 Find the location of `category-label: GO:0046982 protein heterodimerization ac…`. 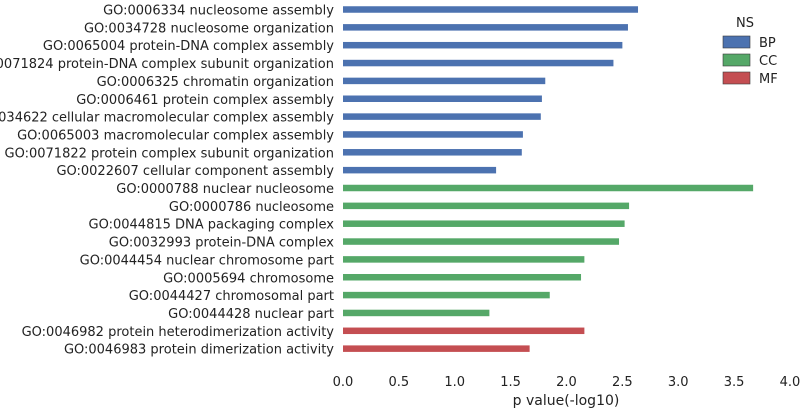

category-label: GO:0046982 protein heterodimerization ac… is located at coordinates (178, 332).